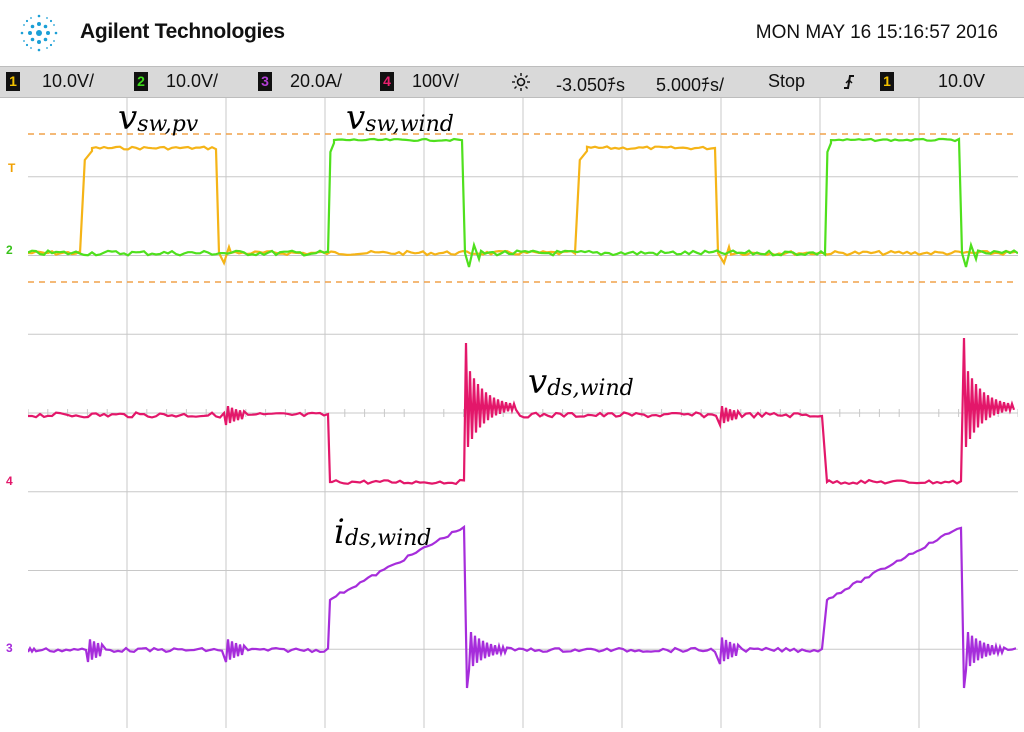  What do you see at coordinates (849, 82) in the screenshot?
I see `trigger-edge-icon` at bounding box center [849, 82].